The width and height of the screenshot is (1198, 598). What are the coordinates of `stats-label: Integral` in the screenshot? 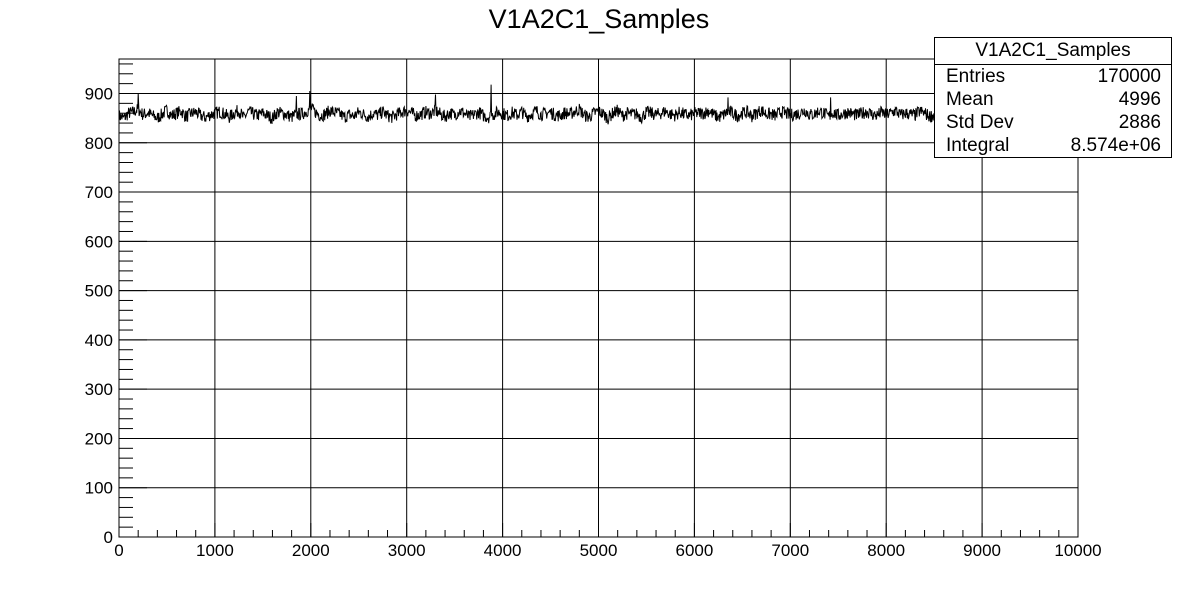 It's located at (978, 145).